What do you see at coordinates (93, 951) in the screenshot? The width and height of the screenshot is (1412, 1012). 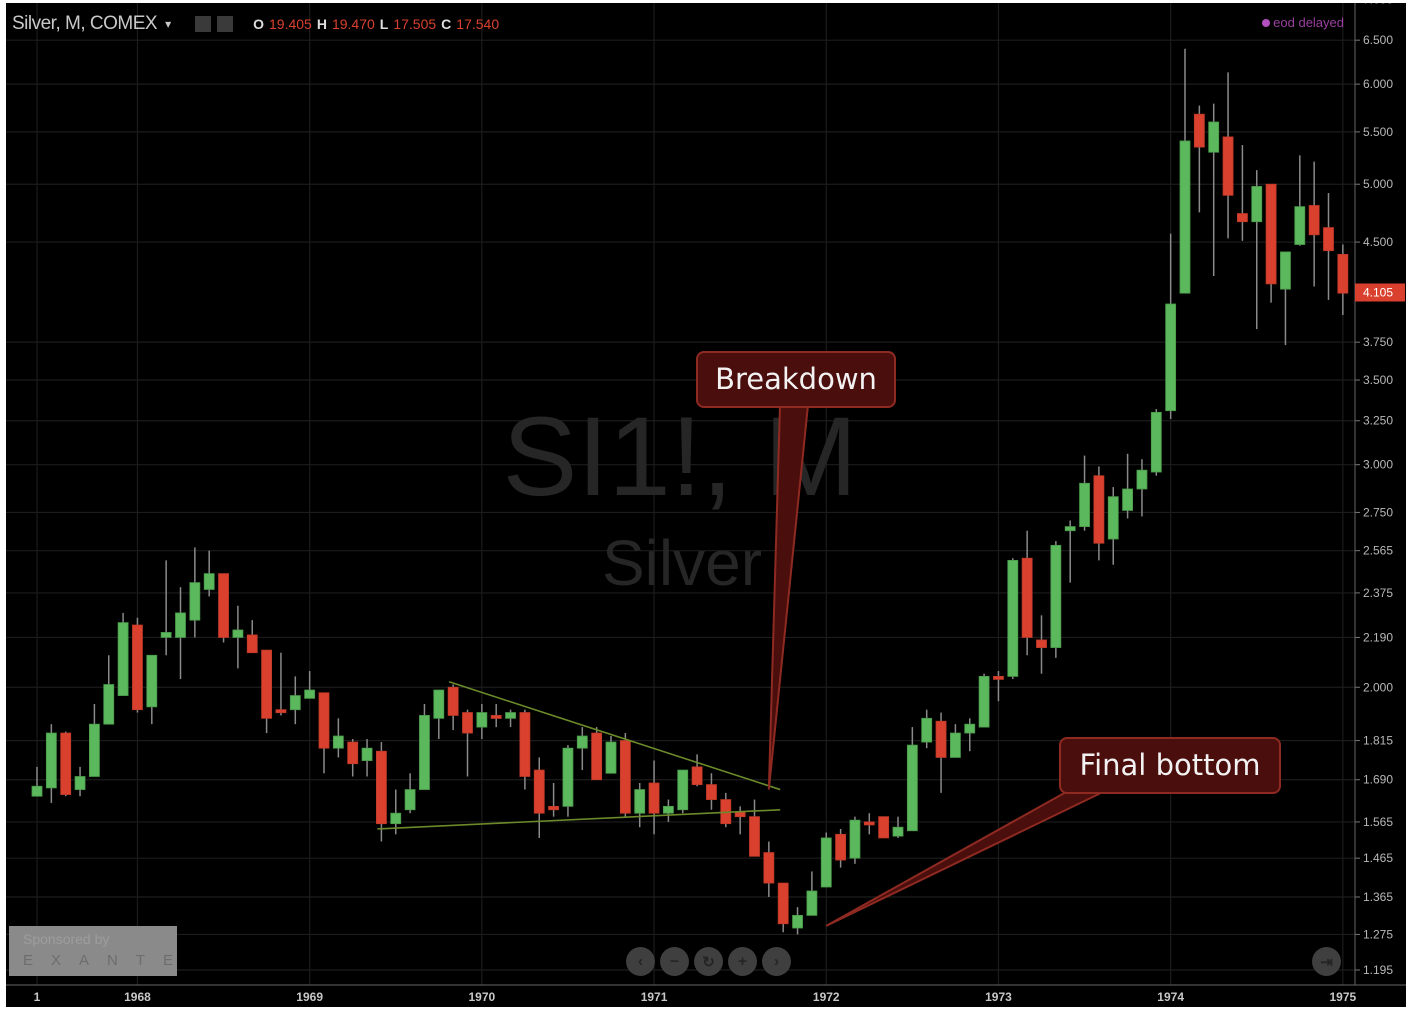 I see `sponsor-badge: Sponsored by EXANTE` at bounding box center [93, 951].